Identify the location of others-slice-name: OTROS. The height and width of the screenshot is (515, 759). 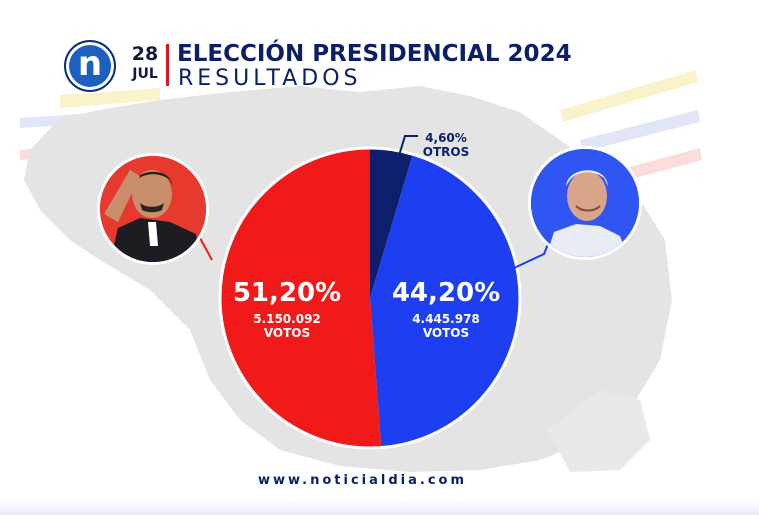
(446, 152).